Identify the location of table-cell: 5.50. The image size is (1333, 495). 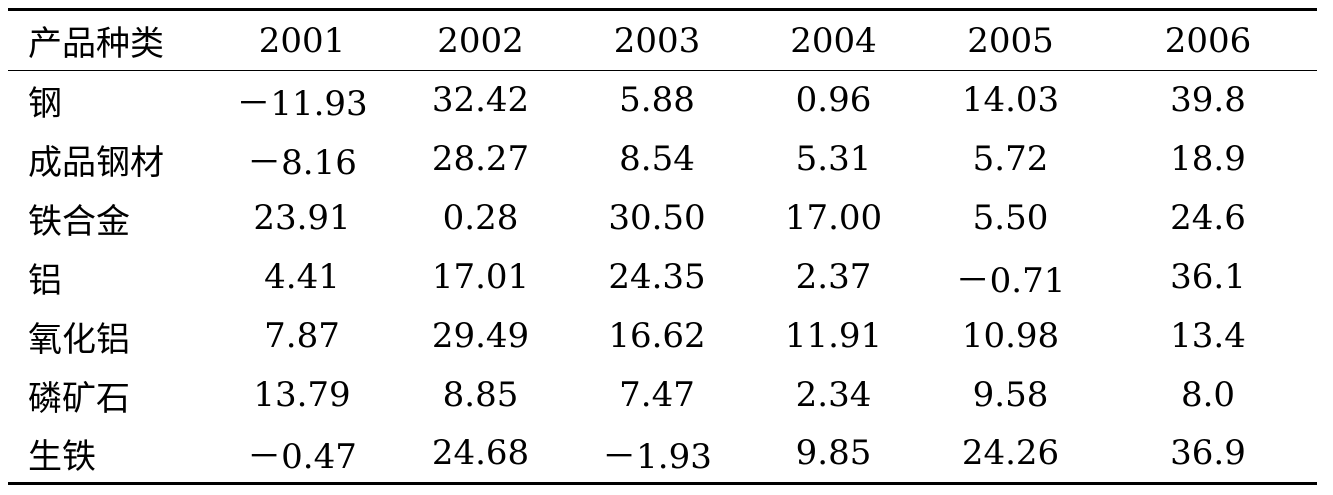
(1010, 218).